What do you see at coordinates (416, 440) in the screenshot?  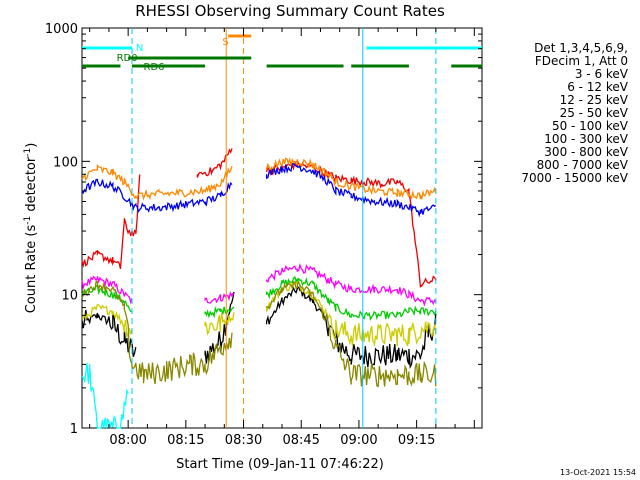 I see `x-tick-label-5: 09:15` at bounding box center [416, 440].